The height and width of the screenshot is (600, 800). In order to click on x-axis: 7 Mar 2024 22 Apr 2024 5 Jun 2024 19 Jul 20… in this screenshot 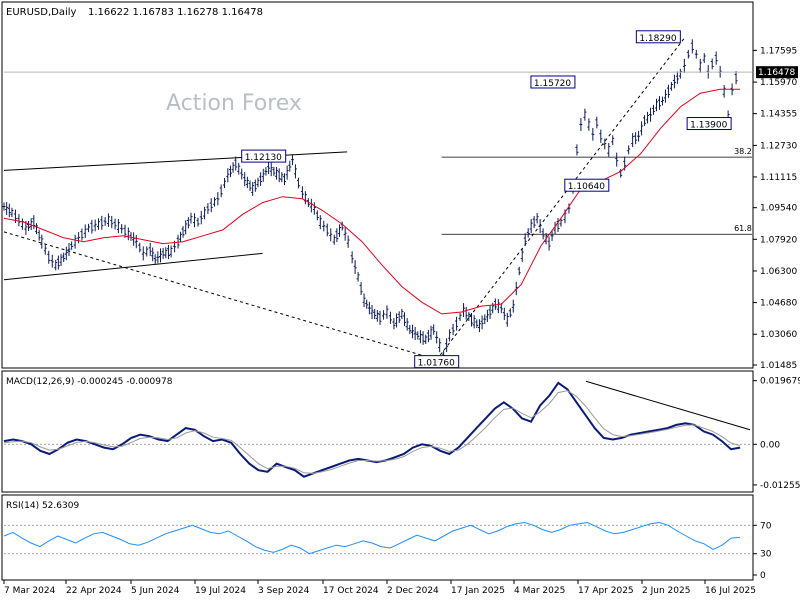, I will do `click(379, 588)`.